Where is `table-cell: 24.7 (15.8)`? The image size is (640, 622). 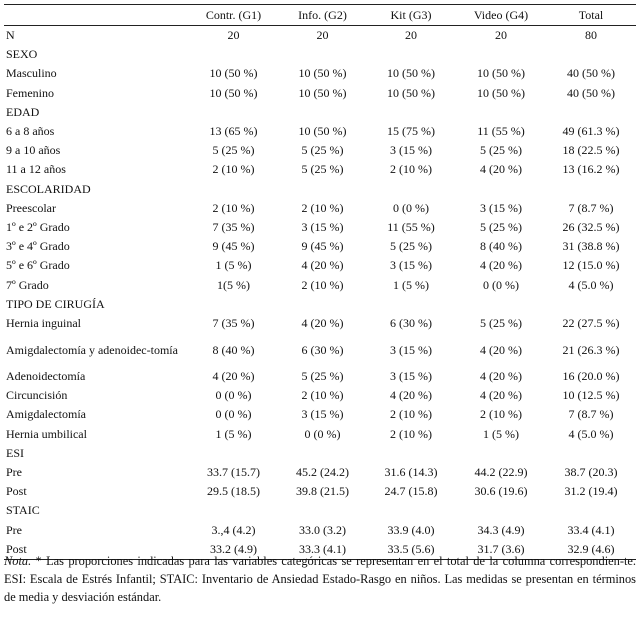
table-cell: 24.7 (15.8) is located at coordinates (411, 491).